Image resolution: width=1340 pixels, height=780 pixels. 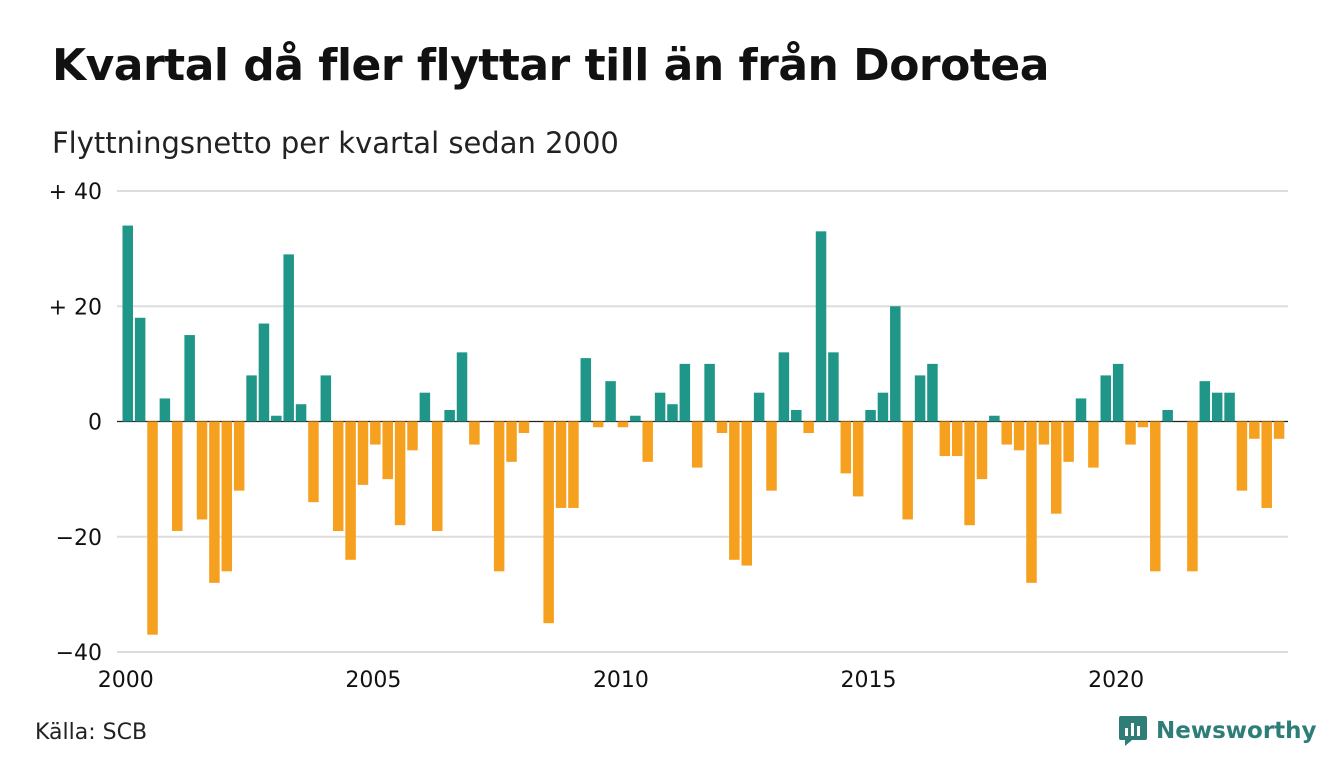 What do you see at coordinates (75, 307) in the screenshot?
I see `y-tick-label: + 20` at bounding box center [75, 307].